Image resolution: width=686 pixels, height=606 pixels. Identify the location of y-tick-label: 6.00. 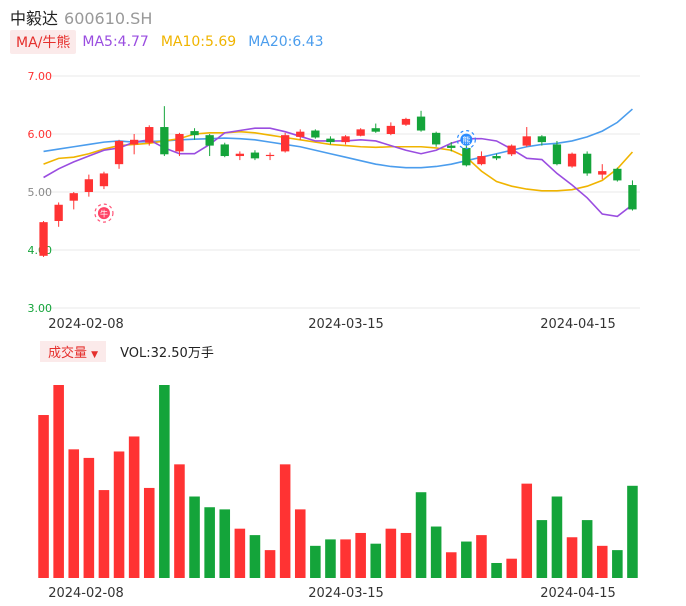
(40, 134).